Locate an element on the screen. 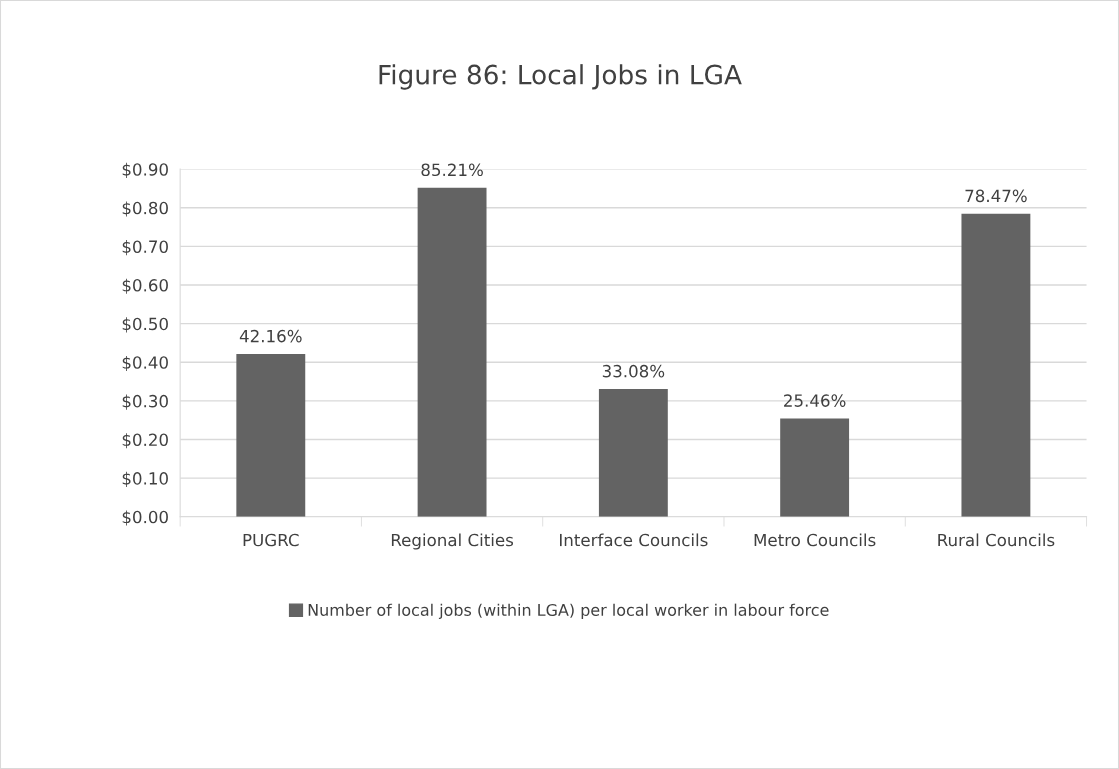  y-tick-label: $0.80 is located at coordinates (145, 209).